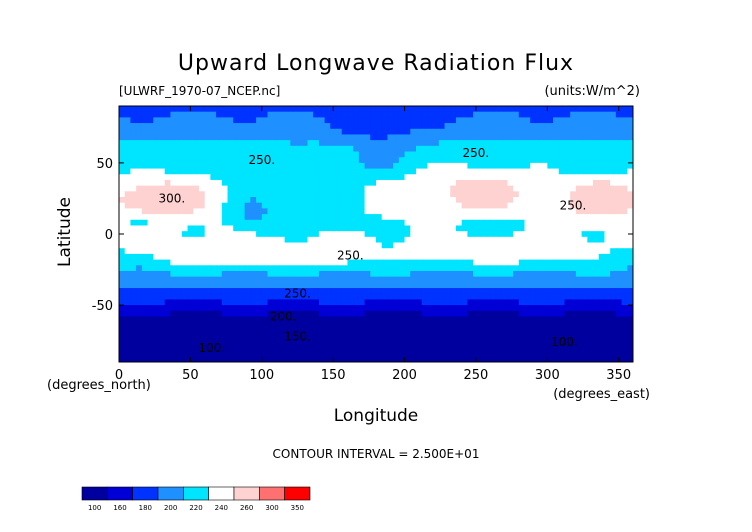  Describe the element at coordinates (221, 493) in the screenshot. I see `colorbar-swatch` at that location.